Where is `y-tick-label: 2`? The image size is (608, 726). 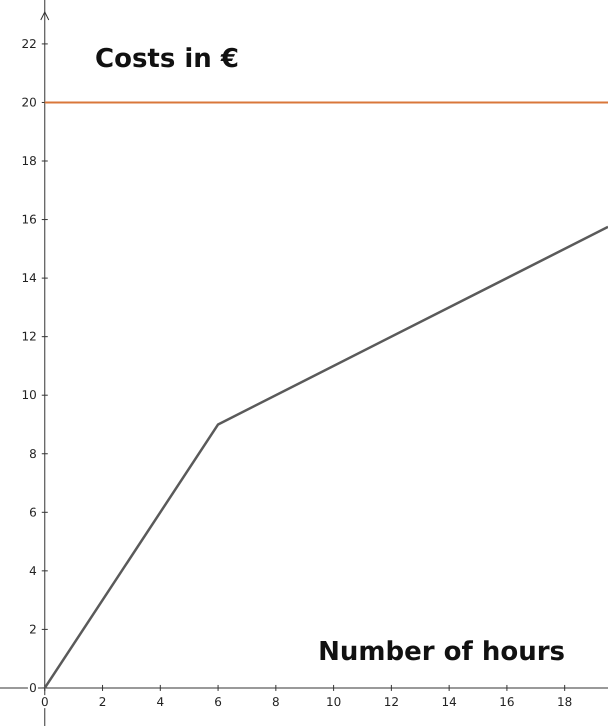
y-tick-label: 2 is located at coordinates (33, 629).